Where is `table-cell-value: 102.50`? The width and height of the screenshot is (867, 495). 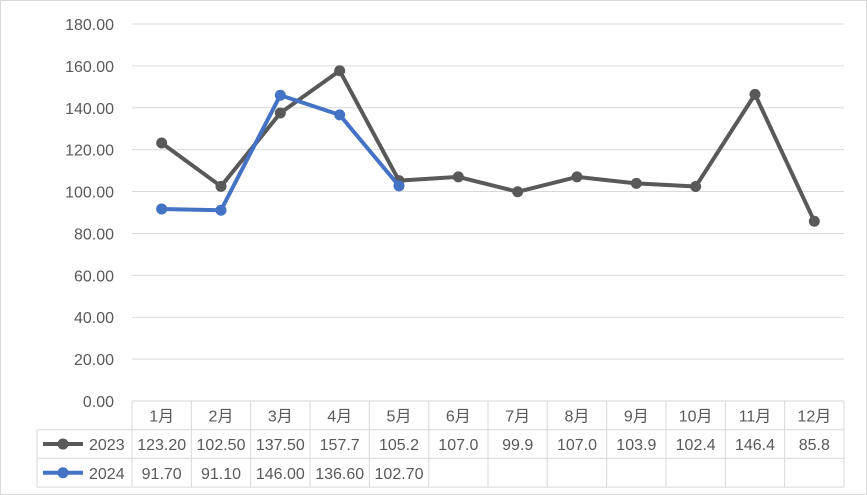 table-cell-value: 102.50 is located at coordinates (221, 445).